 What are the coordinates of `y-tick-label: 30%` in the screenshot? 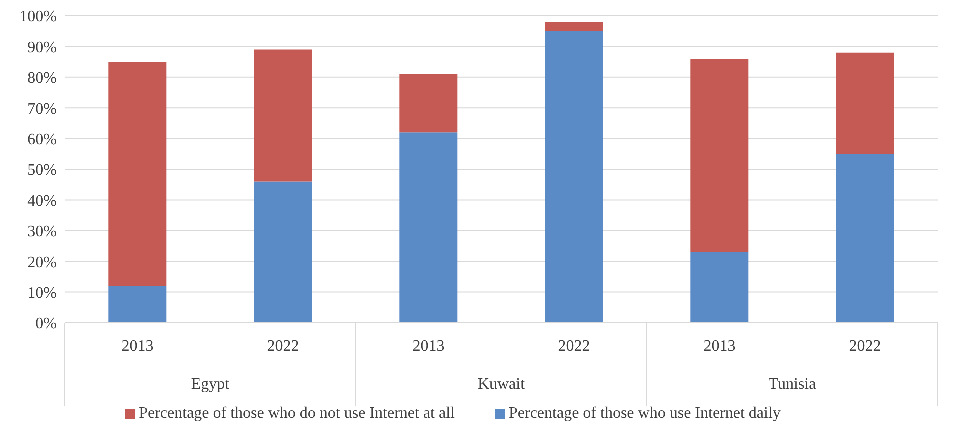 It's located at (42, 232).